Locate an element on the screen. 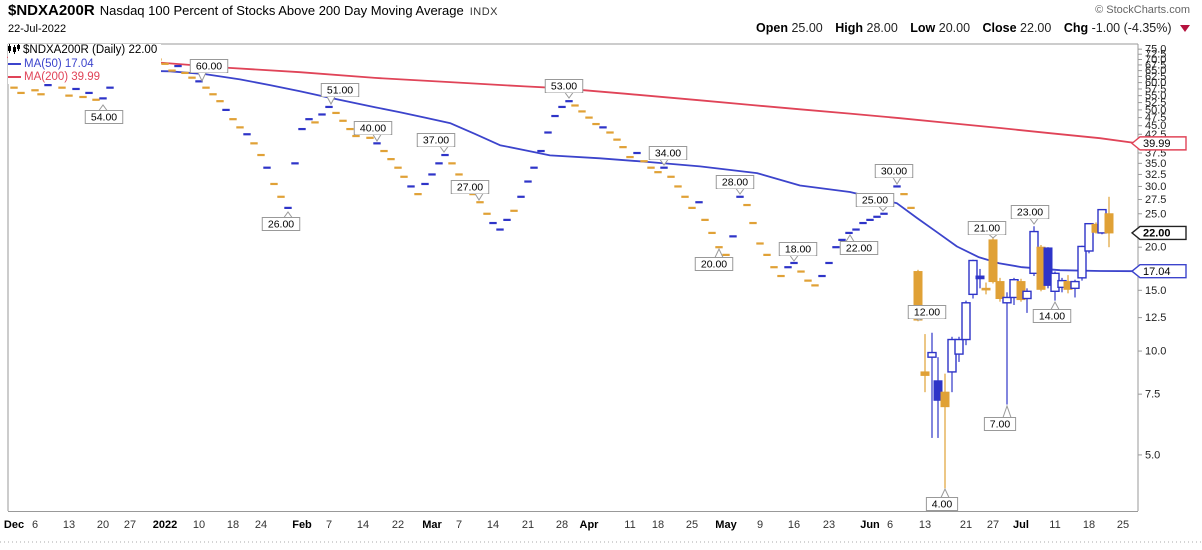 The width and height of the screenshot is (1202, 550). svg-text: 65.0 is located at coordinates (1155, 71).